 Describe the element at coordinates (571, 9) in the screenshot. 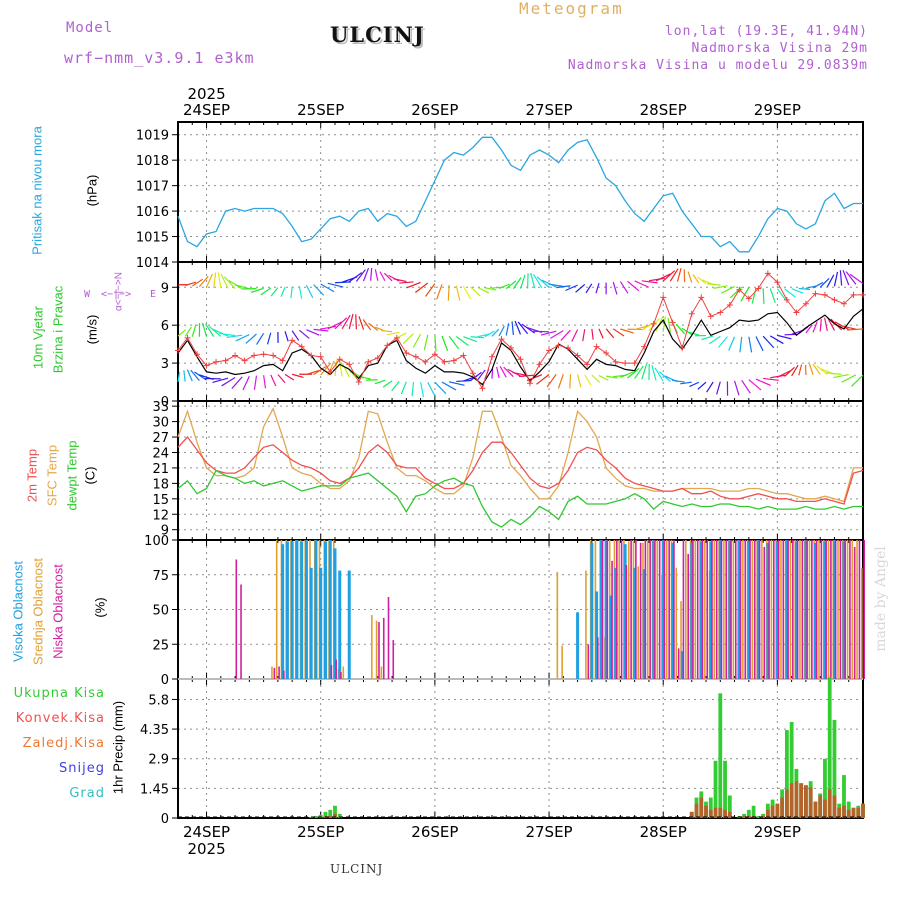

I see `meteogram-title: Meteogram` at that location.